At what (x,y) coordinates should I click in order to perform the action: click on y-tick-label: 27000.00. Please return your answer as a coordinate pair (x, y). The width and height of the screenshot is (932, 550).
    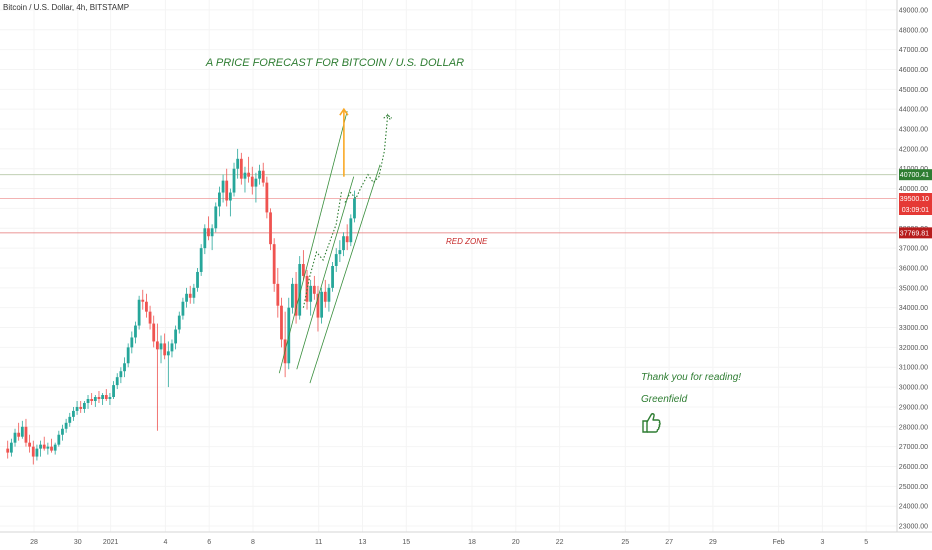
    Looking at the image, I should click on (913, 447).